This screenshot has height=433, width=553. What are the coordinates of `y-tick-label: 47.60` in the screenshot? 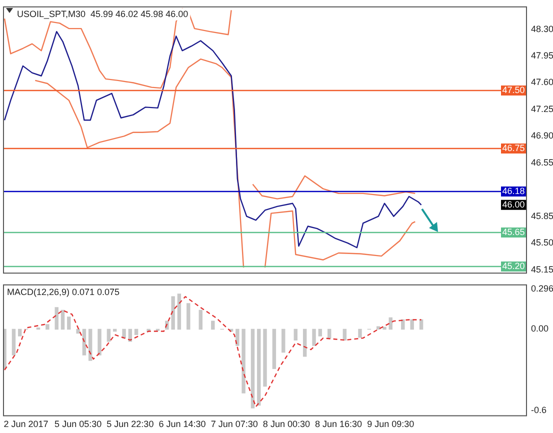 It's located at (542, 82).